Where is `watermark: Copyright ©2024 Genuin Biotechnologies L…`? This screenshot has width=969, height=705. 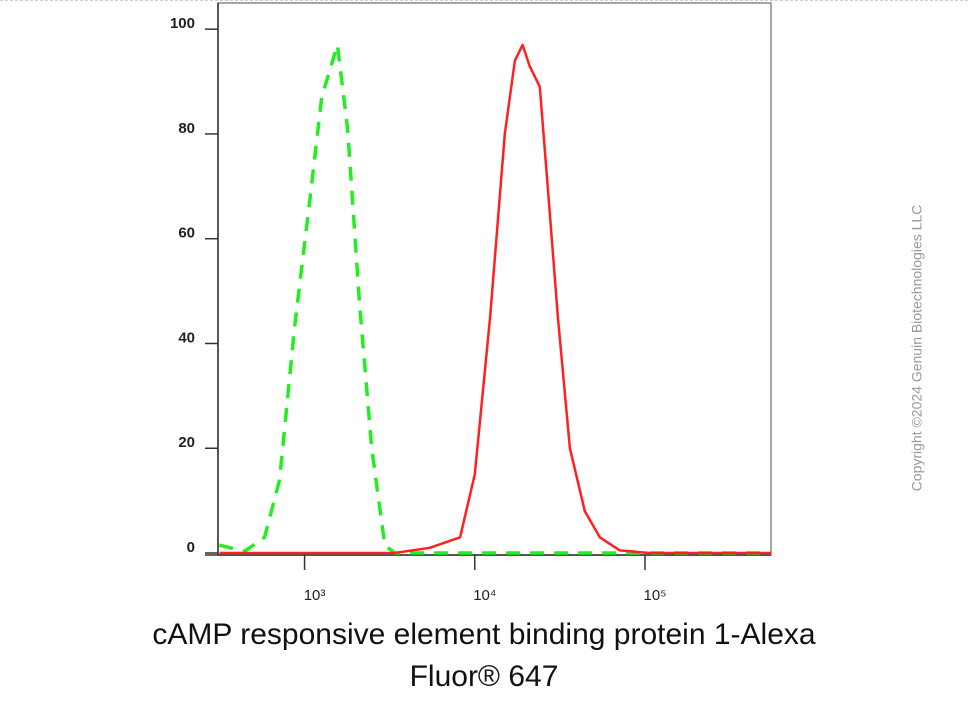 watermark: Copyright ©2024 Genuin Biotechnologies L… is located at coordinates (917, 348).